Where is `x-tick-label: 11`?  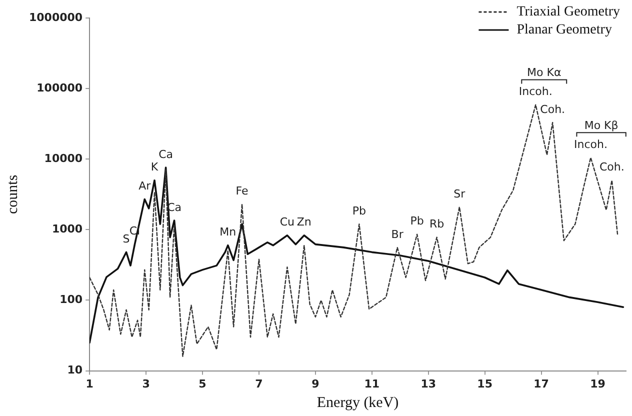
x-tick-label: 11 is located at coordinates (372, 383).